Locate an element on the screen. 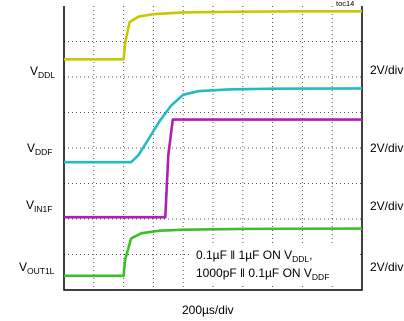 This screenshot has height=321, width=404. figure-tag: toc14 is located at coordinates (345, 4).